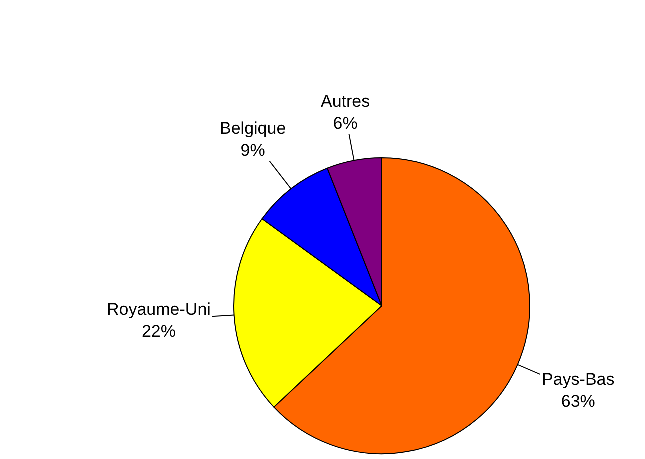 This screenshot has height=459, width=645. I want to click on data-label: 63%, so click(578, 402).